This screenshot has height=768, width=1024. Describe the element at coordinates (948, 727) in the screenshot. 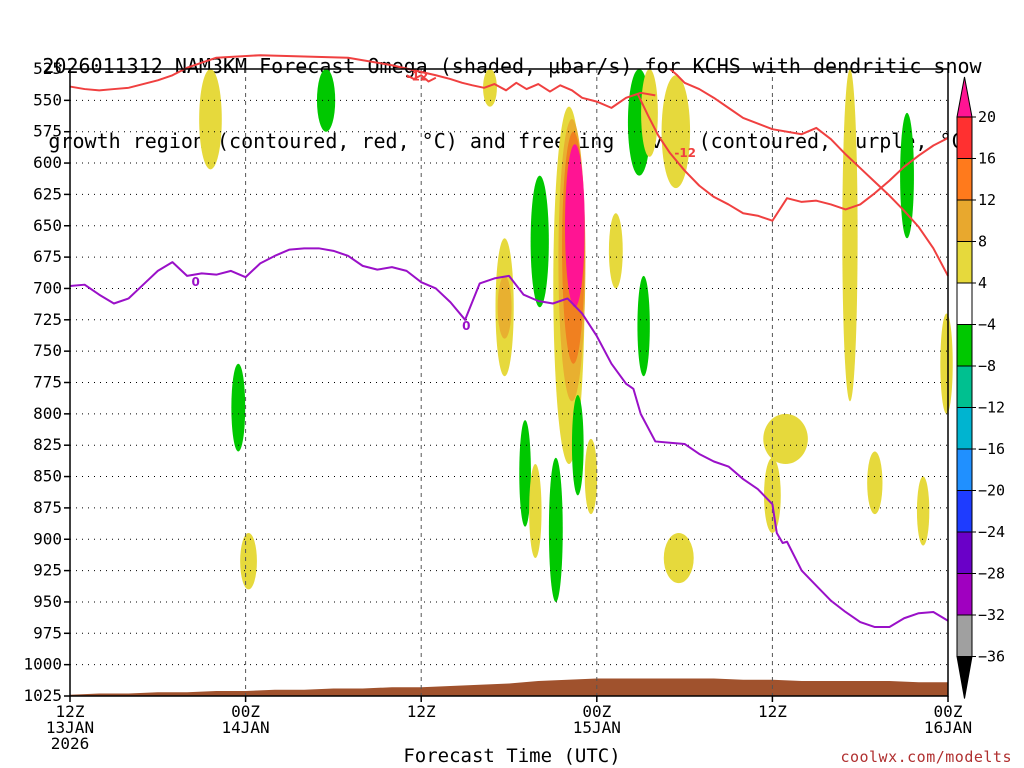

I see `x-tick-label: 16JAN` at that location.